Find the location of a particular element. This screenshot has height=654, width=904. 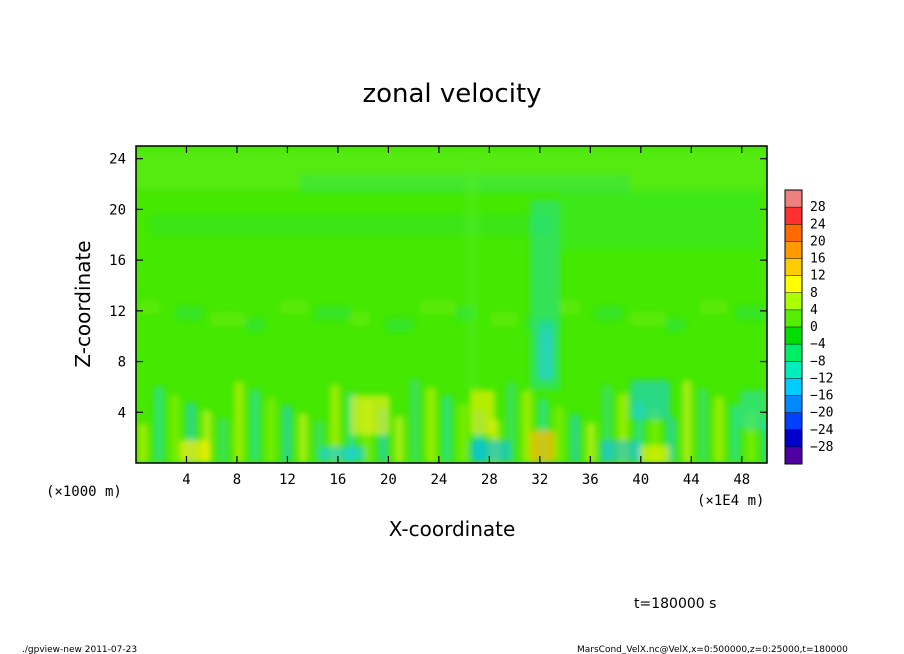

y-tick-label: 12 is located at coordinates (117, 312).